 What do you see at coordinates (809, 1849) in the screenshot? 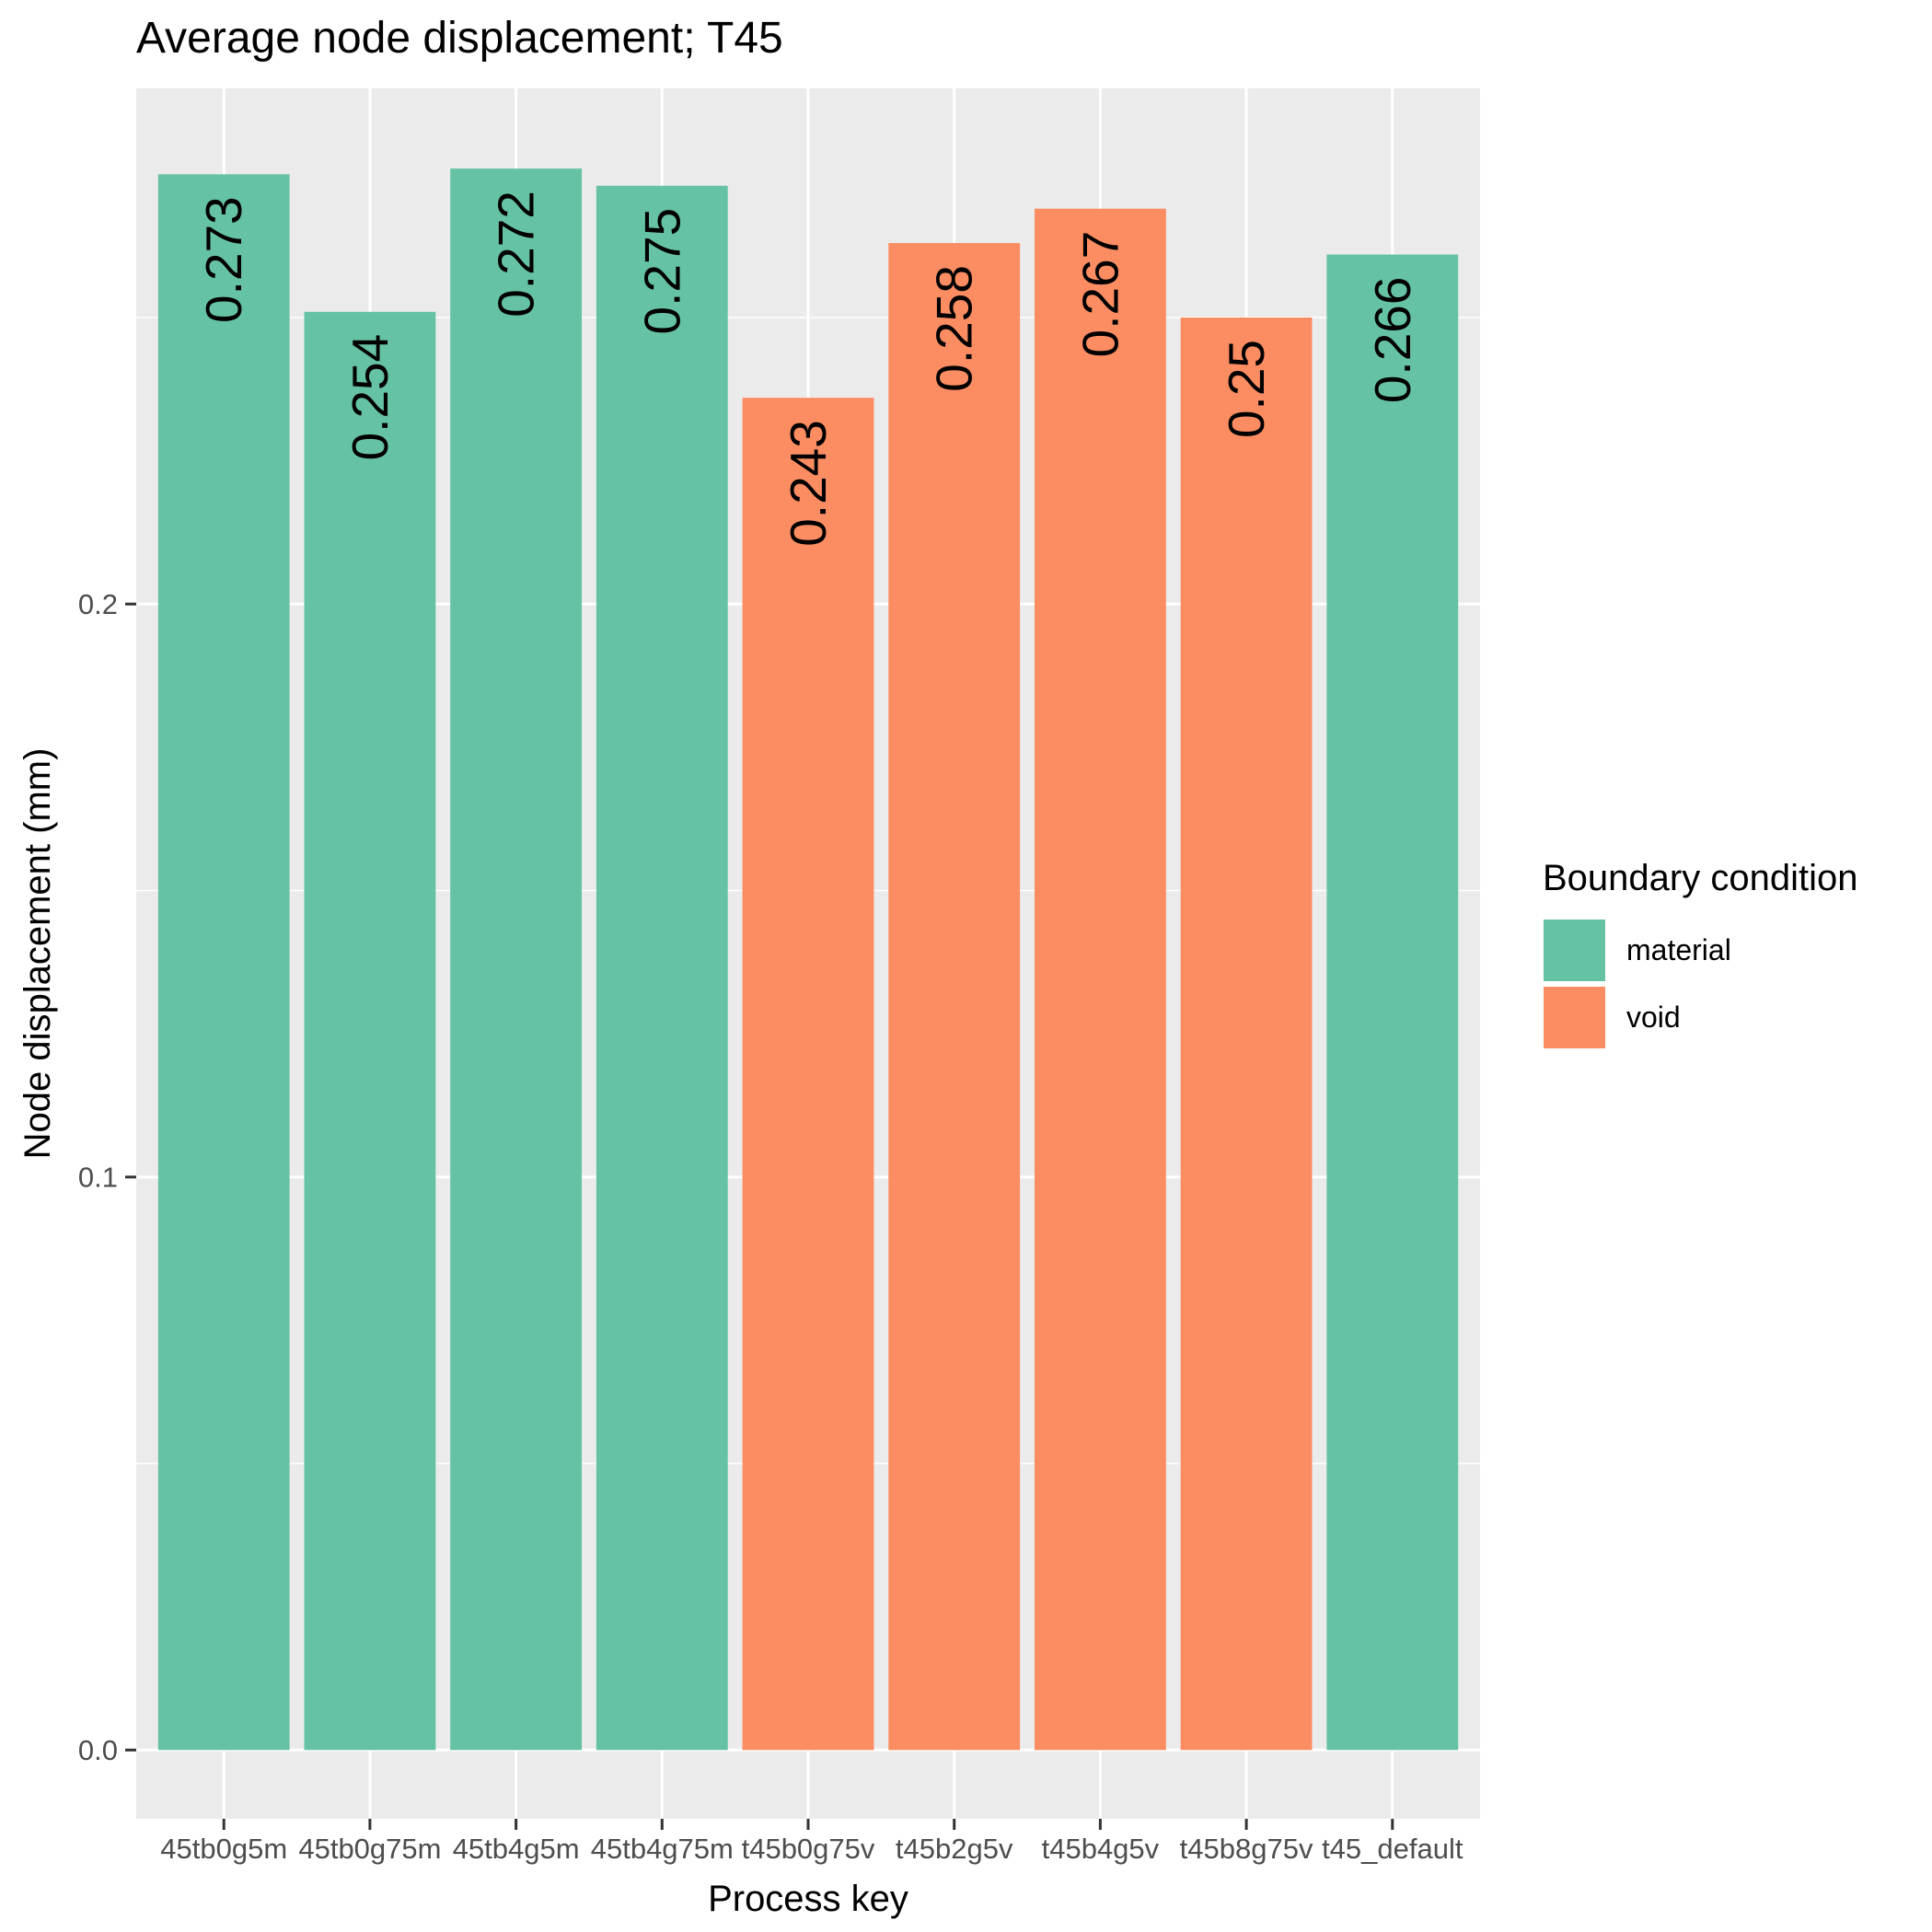
I see `x-tick-label: t45b0g75v` at bounding box center [809, 1849].